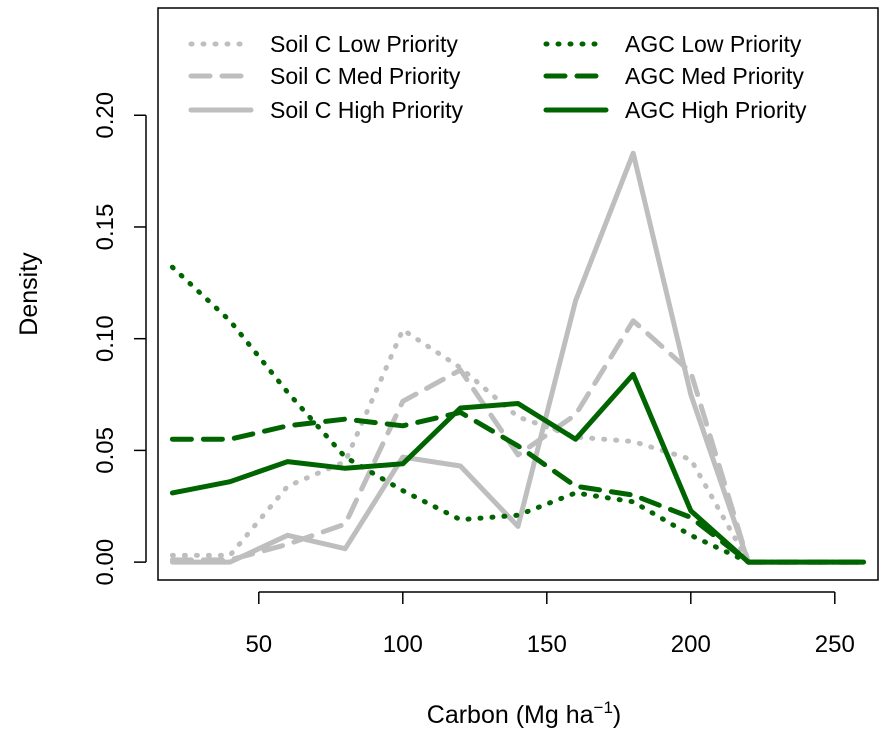  What do you see at coordinates (403, 644) in the screenshot?
I see `x-tick-label: 100` at bounding box center [403, 644].